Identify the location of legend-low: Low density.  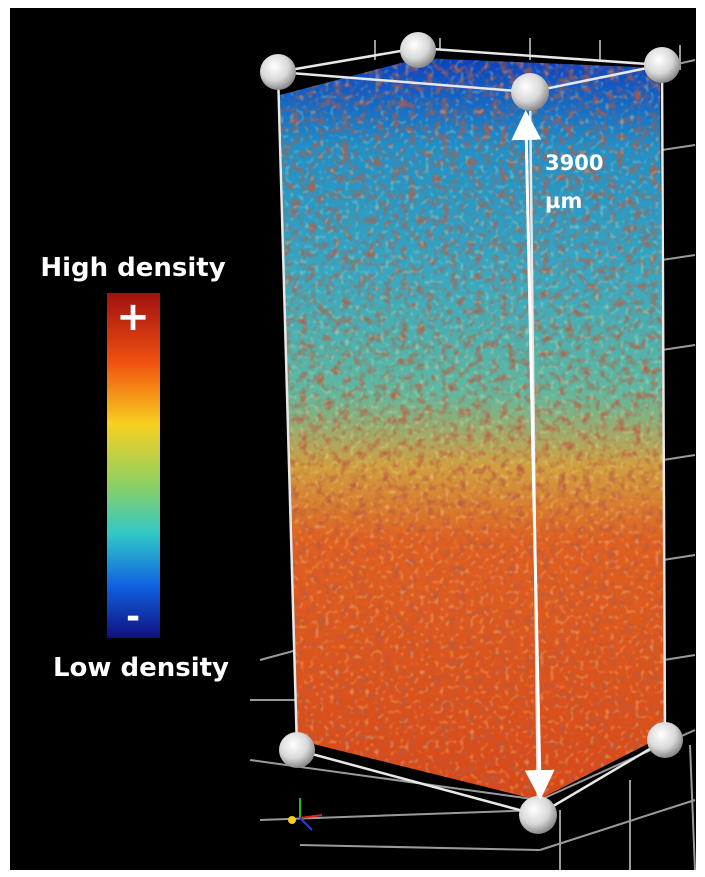
(141, 668).